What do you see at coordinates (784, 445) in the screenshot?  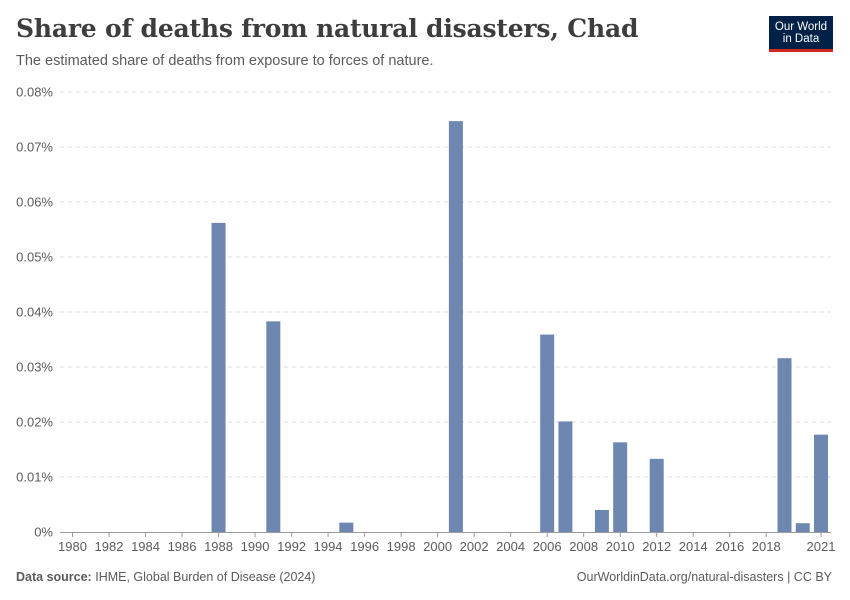 I see `bar-2019` at bounding box center [784, 445].